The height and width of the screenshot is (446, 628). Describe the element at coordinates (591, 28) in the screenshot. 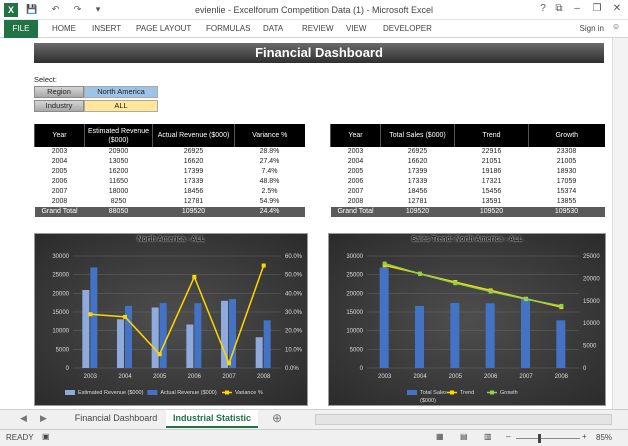

I see `sign-in-link: Sign in` at that location.